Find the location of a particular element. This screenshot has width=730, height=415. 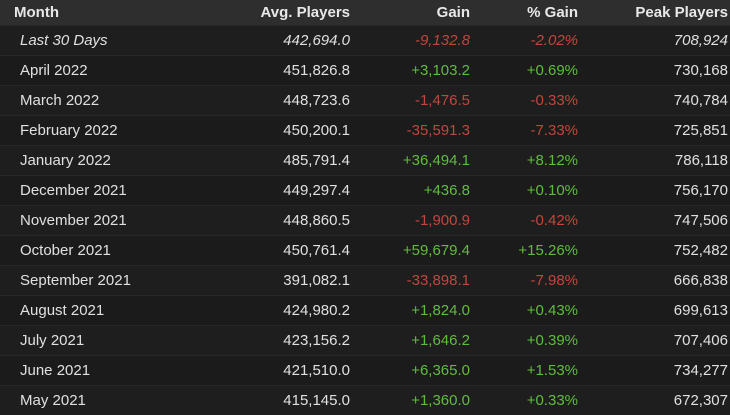

gain-cell: +6,365.0 is located at coordinates (410, 371).